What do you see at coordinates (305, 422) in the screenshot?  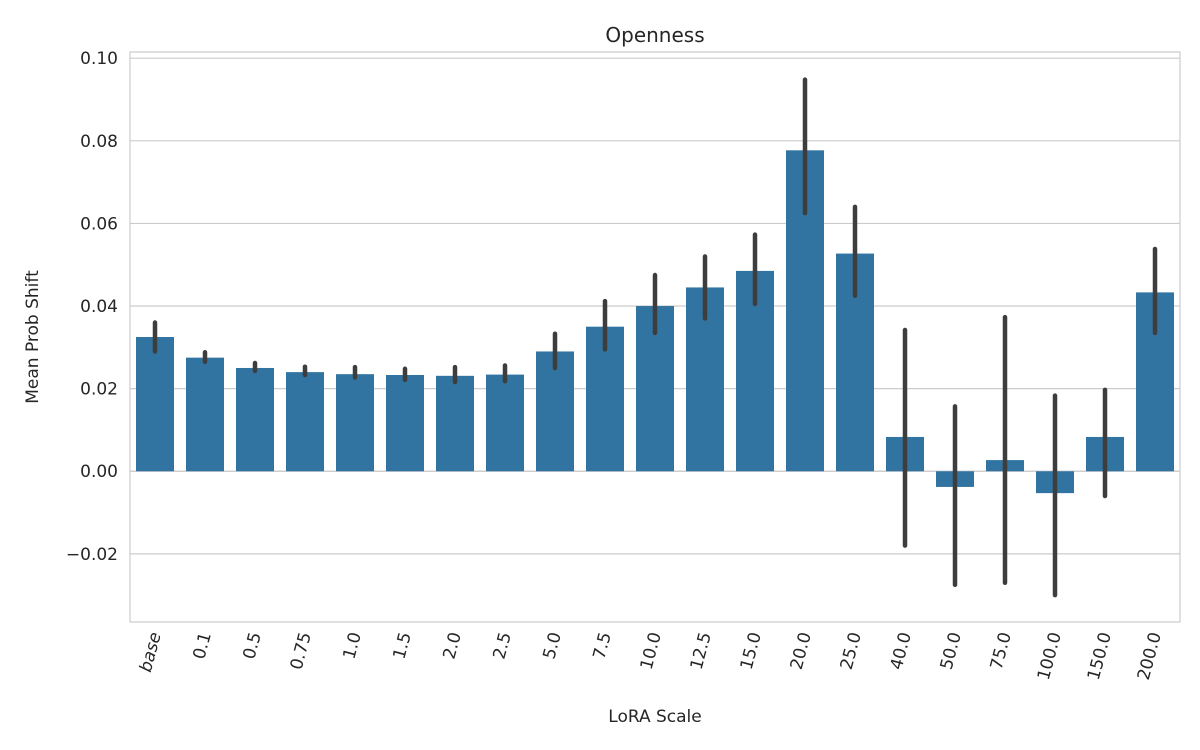 I see `bar-0.75` at bounding box center [305, 422].